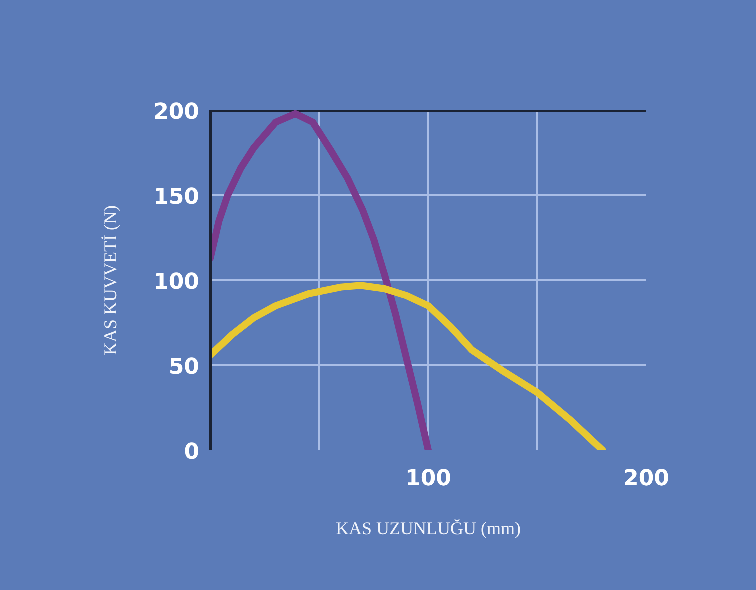 This screenshot has width=756, height=590. Describe the element at coordinates (192, 452) in the screenshot. I see `y-tick-label: 0` at that location.